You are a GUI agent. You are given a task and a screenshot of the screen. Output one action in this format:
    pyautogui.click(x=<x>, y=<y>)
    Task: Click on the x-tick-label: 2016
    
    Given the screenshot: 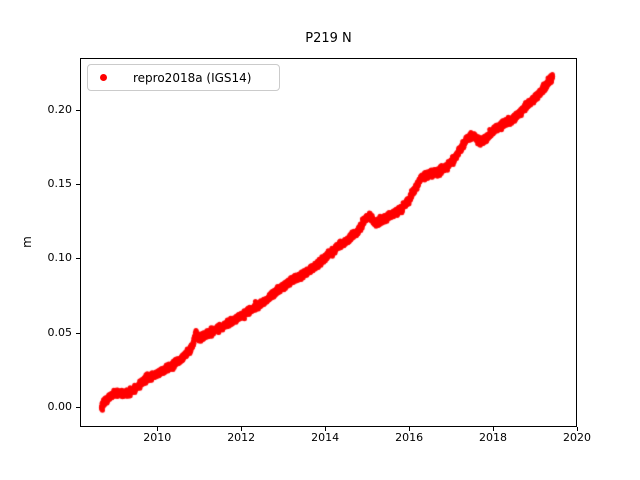 What is the action you would take?
    pyautogui.click(x=409, y=437)
    